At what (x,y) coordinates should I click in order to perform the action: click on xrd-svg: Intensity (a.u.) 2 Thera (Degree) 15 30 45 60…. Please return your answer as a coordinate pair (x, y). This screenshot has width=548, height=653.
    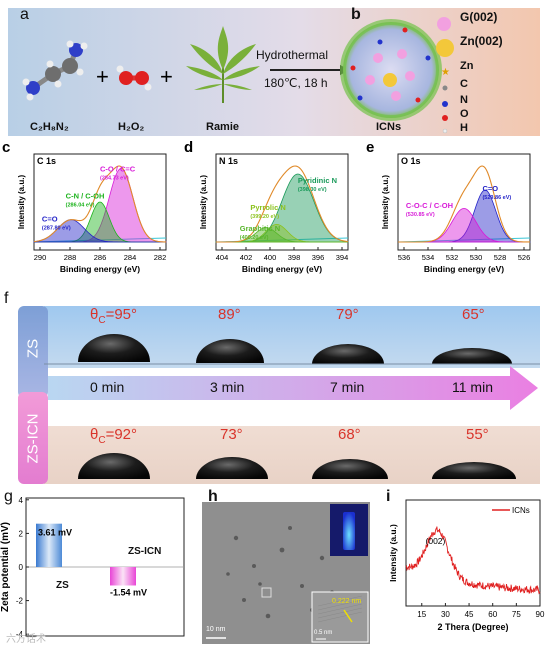
    Looking at the image, I should click on (466, 565).